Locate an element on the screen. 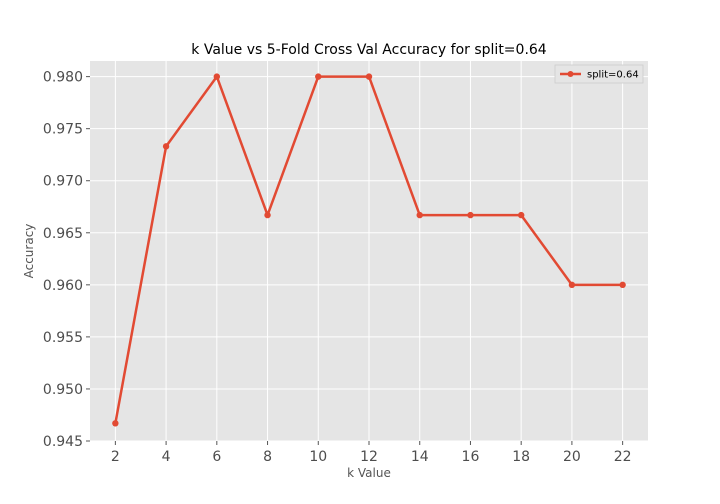  y-tick-label: 0.975 is located at coordinates (63, 130).